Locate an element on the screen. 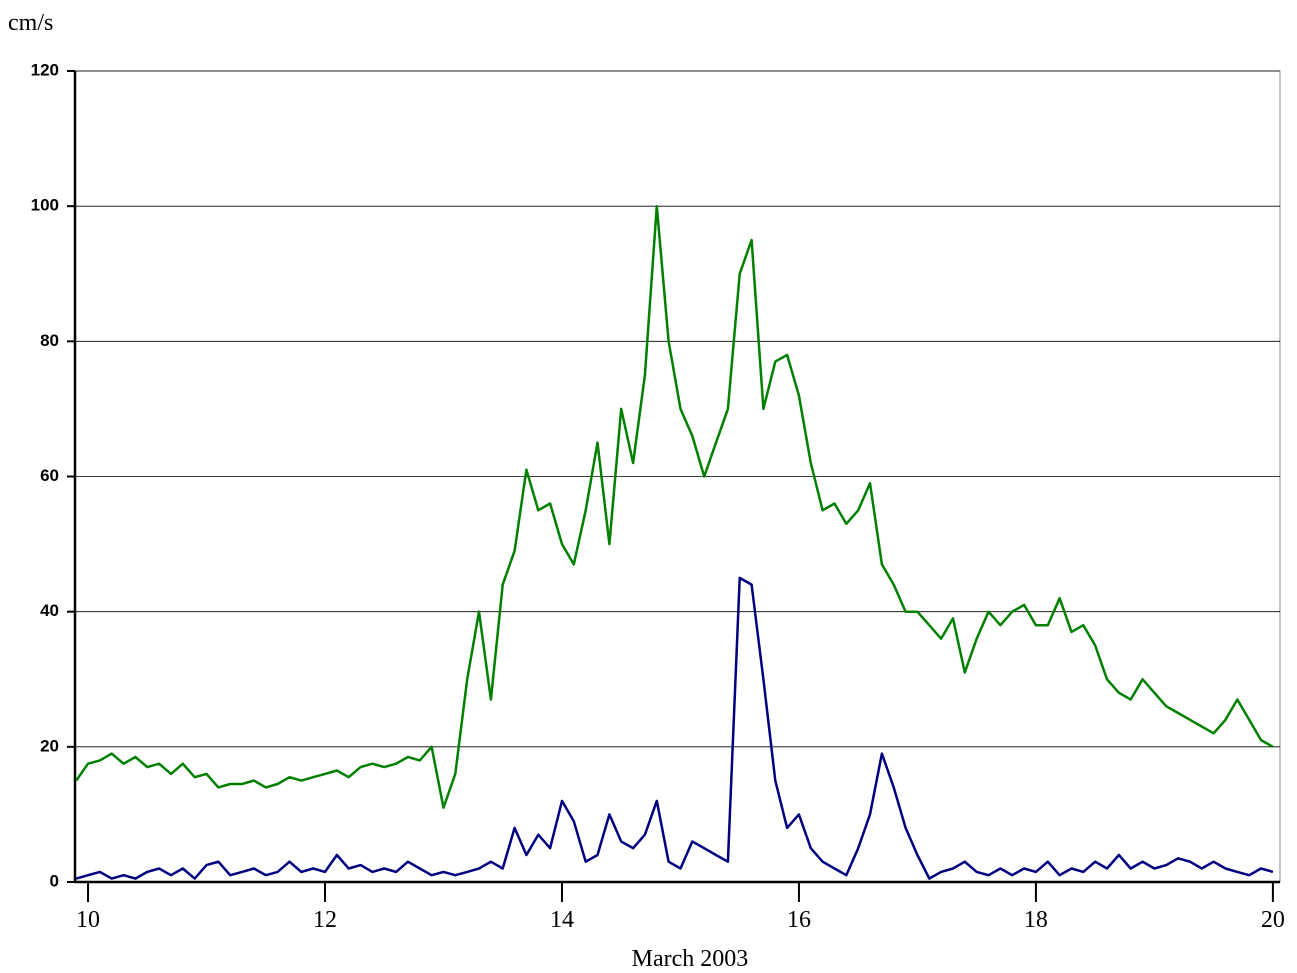 The width and height of the screenshot is (1297, 973). x-tick-label: 18 is located at coordinates (1036, 920).